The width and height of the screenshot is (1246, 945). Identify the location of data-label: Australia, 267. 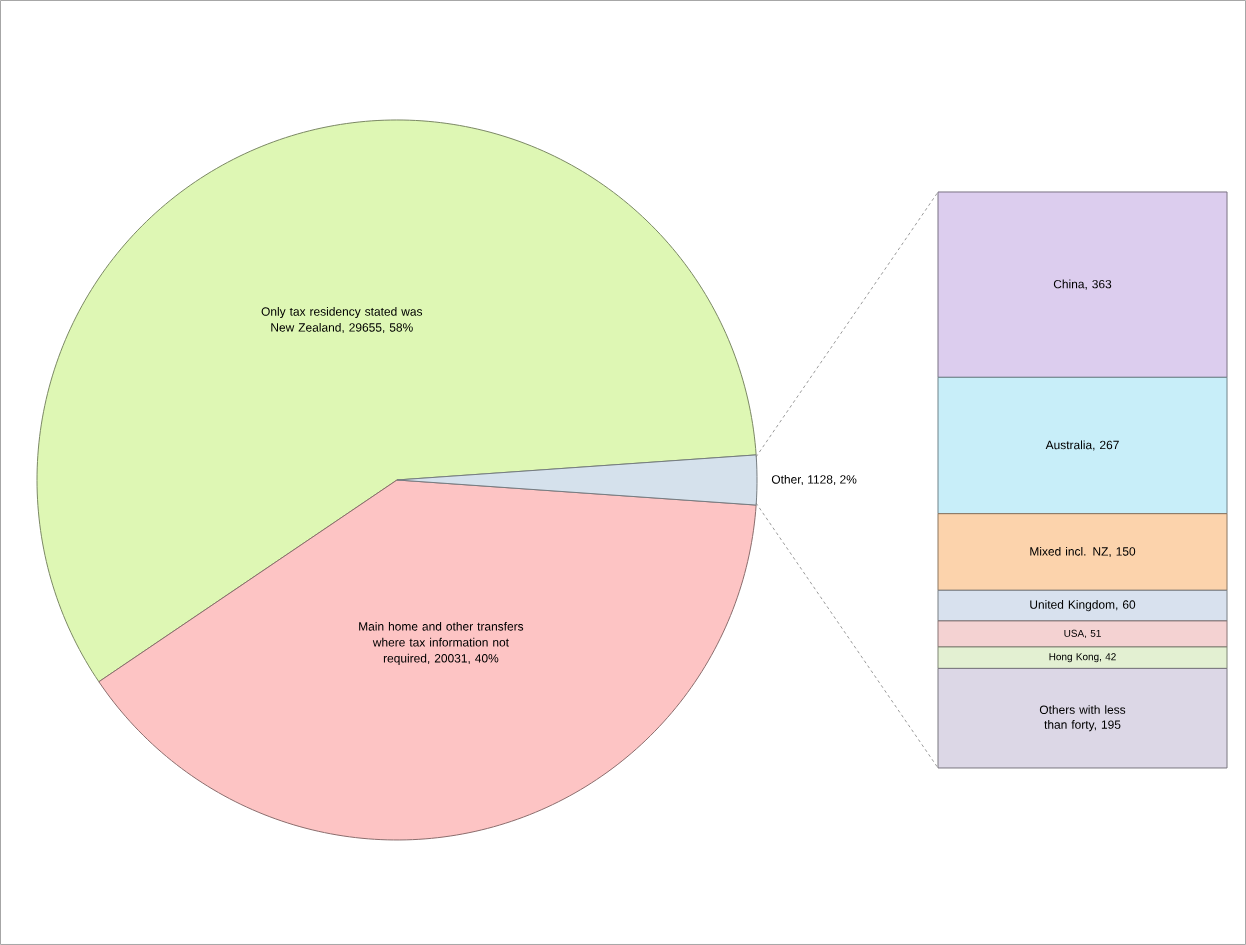
(1082, 445).